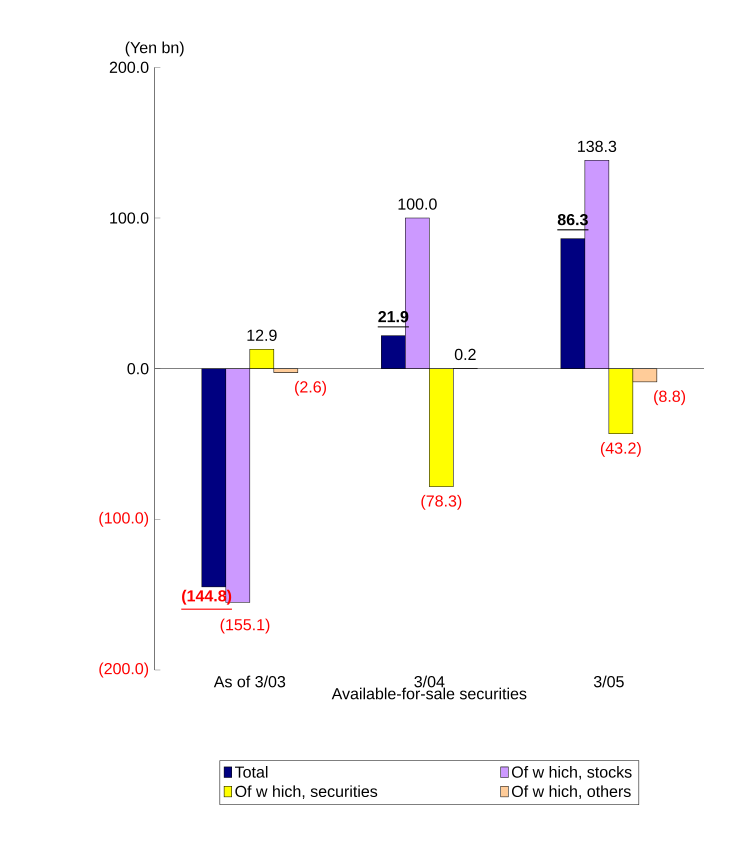  What do you see at coordinates (129, 218) in the screenshot?
I see `y-tick-label: 100.0` at bounding box center [129, 218].